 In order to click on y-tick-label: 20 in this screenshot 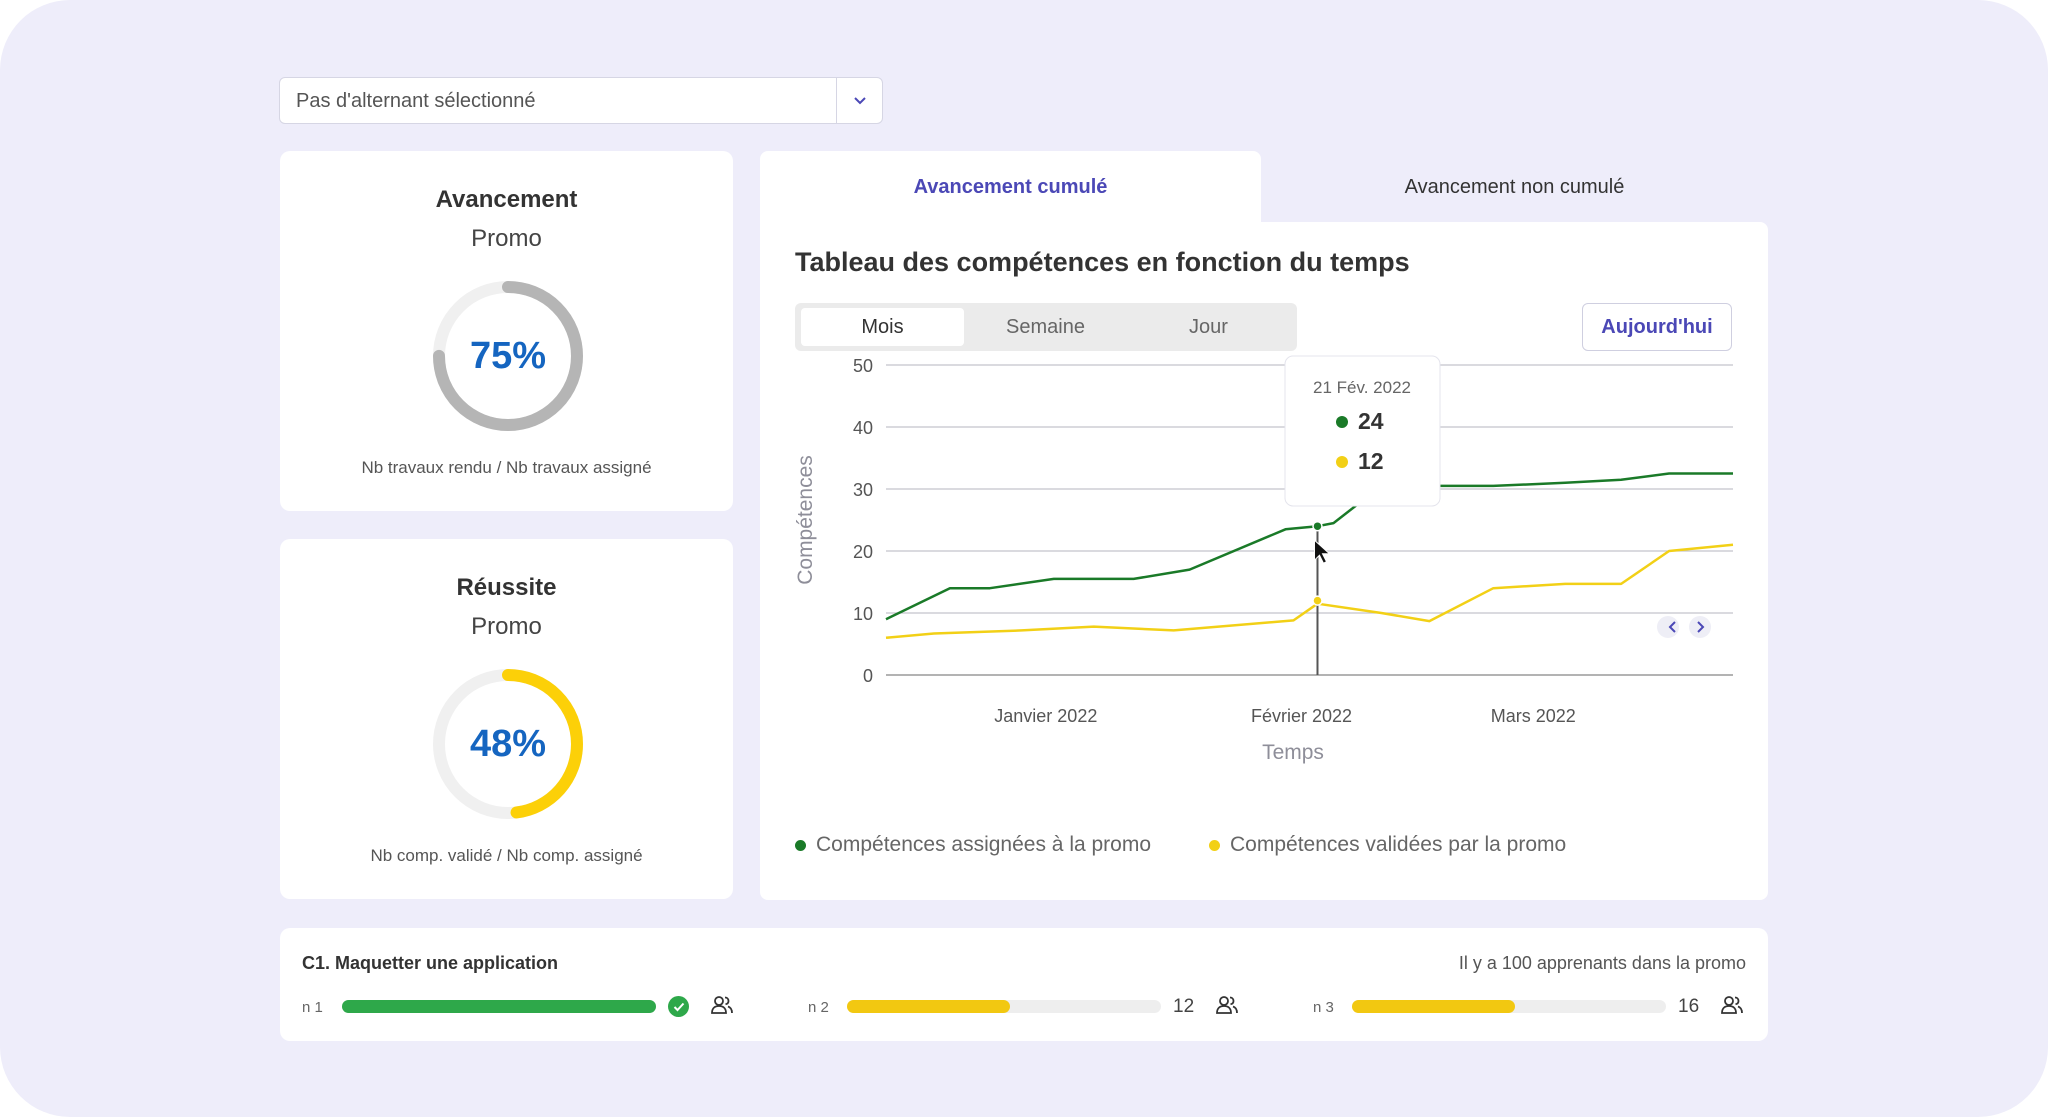, I will do `click(863, 552)`.